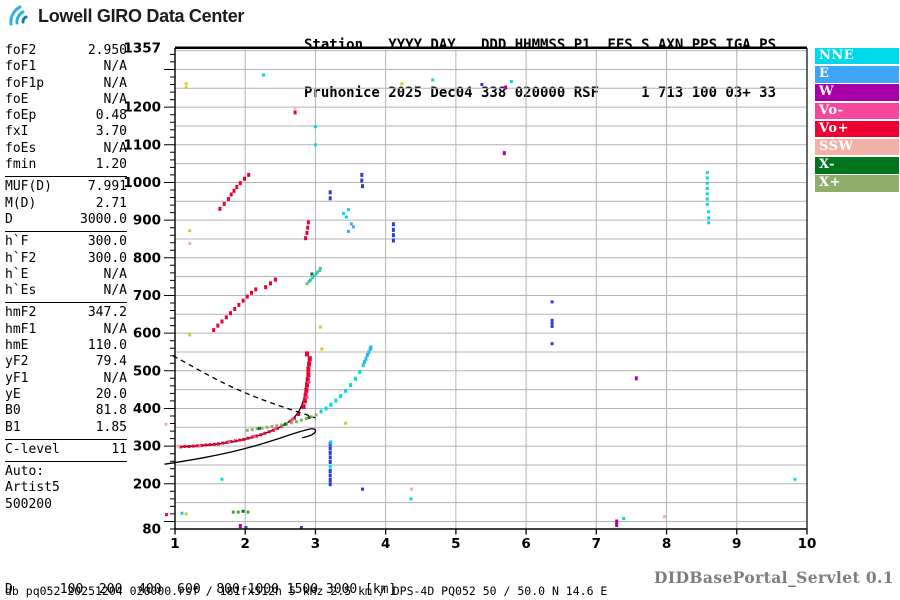  What do you see at coordinates (21, 258) in the screenshot?
I see `param-label: h`F2` at bounding box center [21, 258].